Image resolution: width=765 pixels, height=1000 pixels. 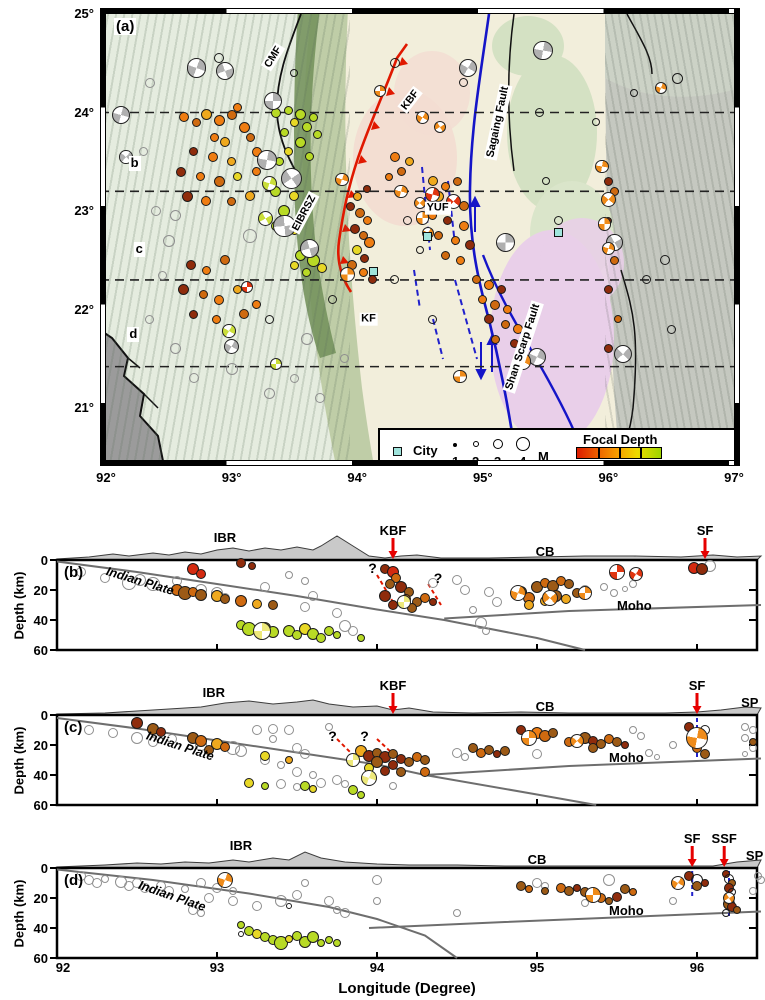 I want to click on depth-tick-label: 0, so click(x=44, y=715).